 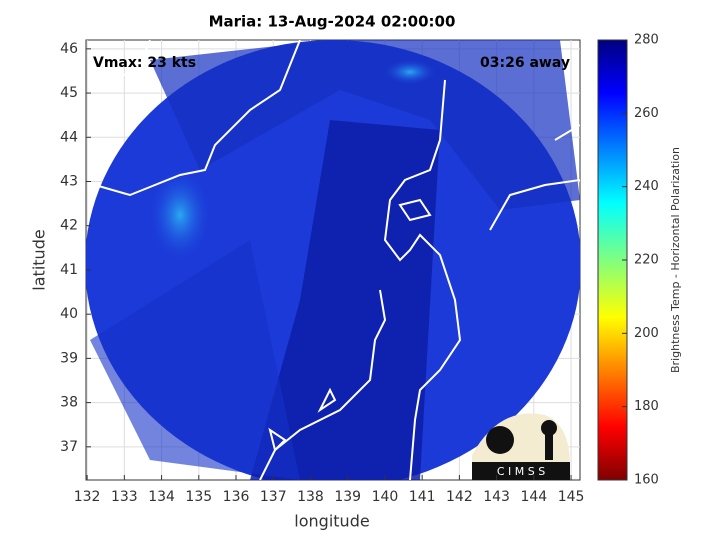 What do you see at coordinates (496, 497) in the screenshot?
I see `x-tick-label: 143` at bounding box center [496, 497].